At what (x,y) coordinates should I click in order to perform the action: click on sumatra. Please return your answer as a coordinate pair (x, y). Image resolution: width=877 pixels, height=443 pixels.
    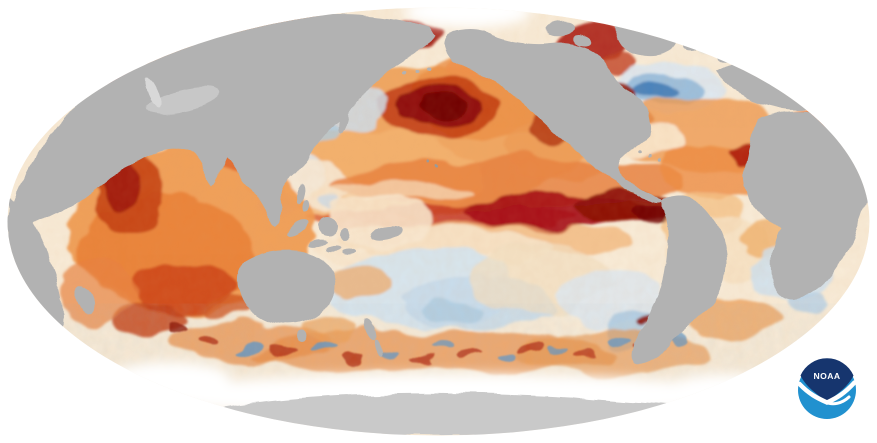
    Looking at the image, I should click on (298, 228).